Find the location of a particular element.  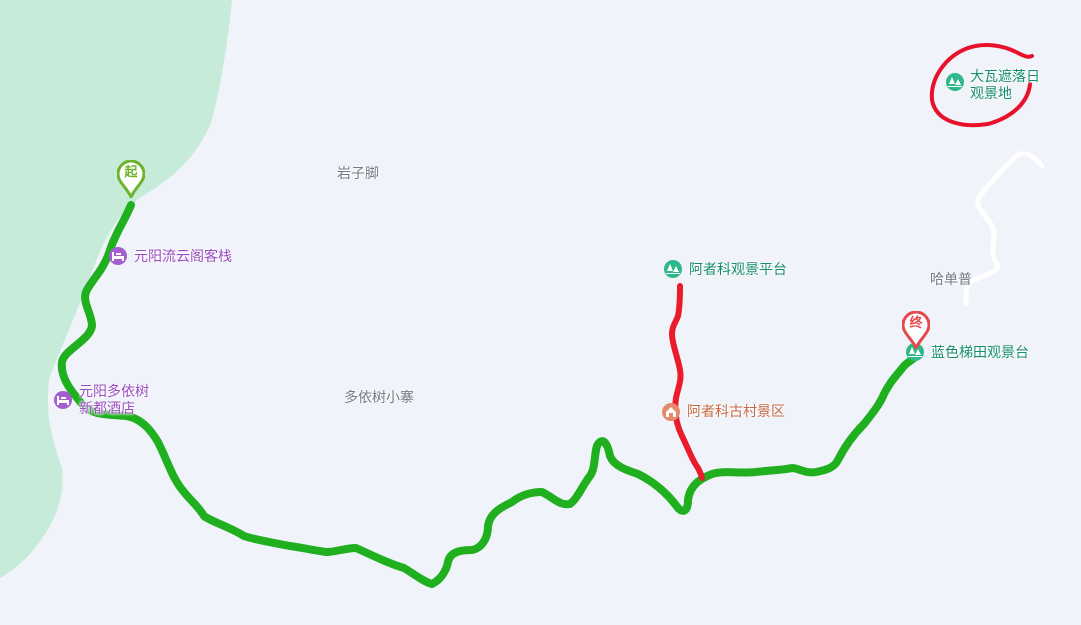

end-marker-label: 终 is located at coordinates (916, 323).